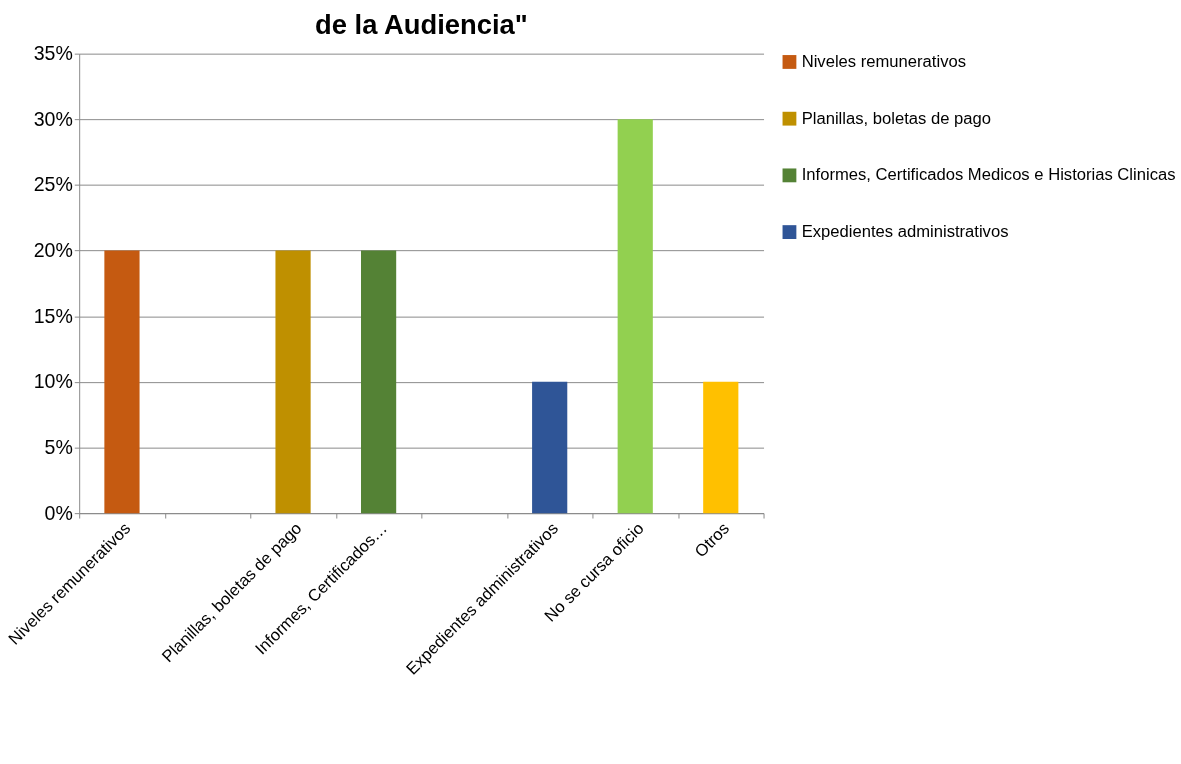 This screenshot has width=1181, height=764. Describe the element at coordinates (896, 118) in the screenshot. I see `legend-label: Planillas, boletas de pago` at that location.